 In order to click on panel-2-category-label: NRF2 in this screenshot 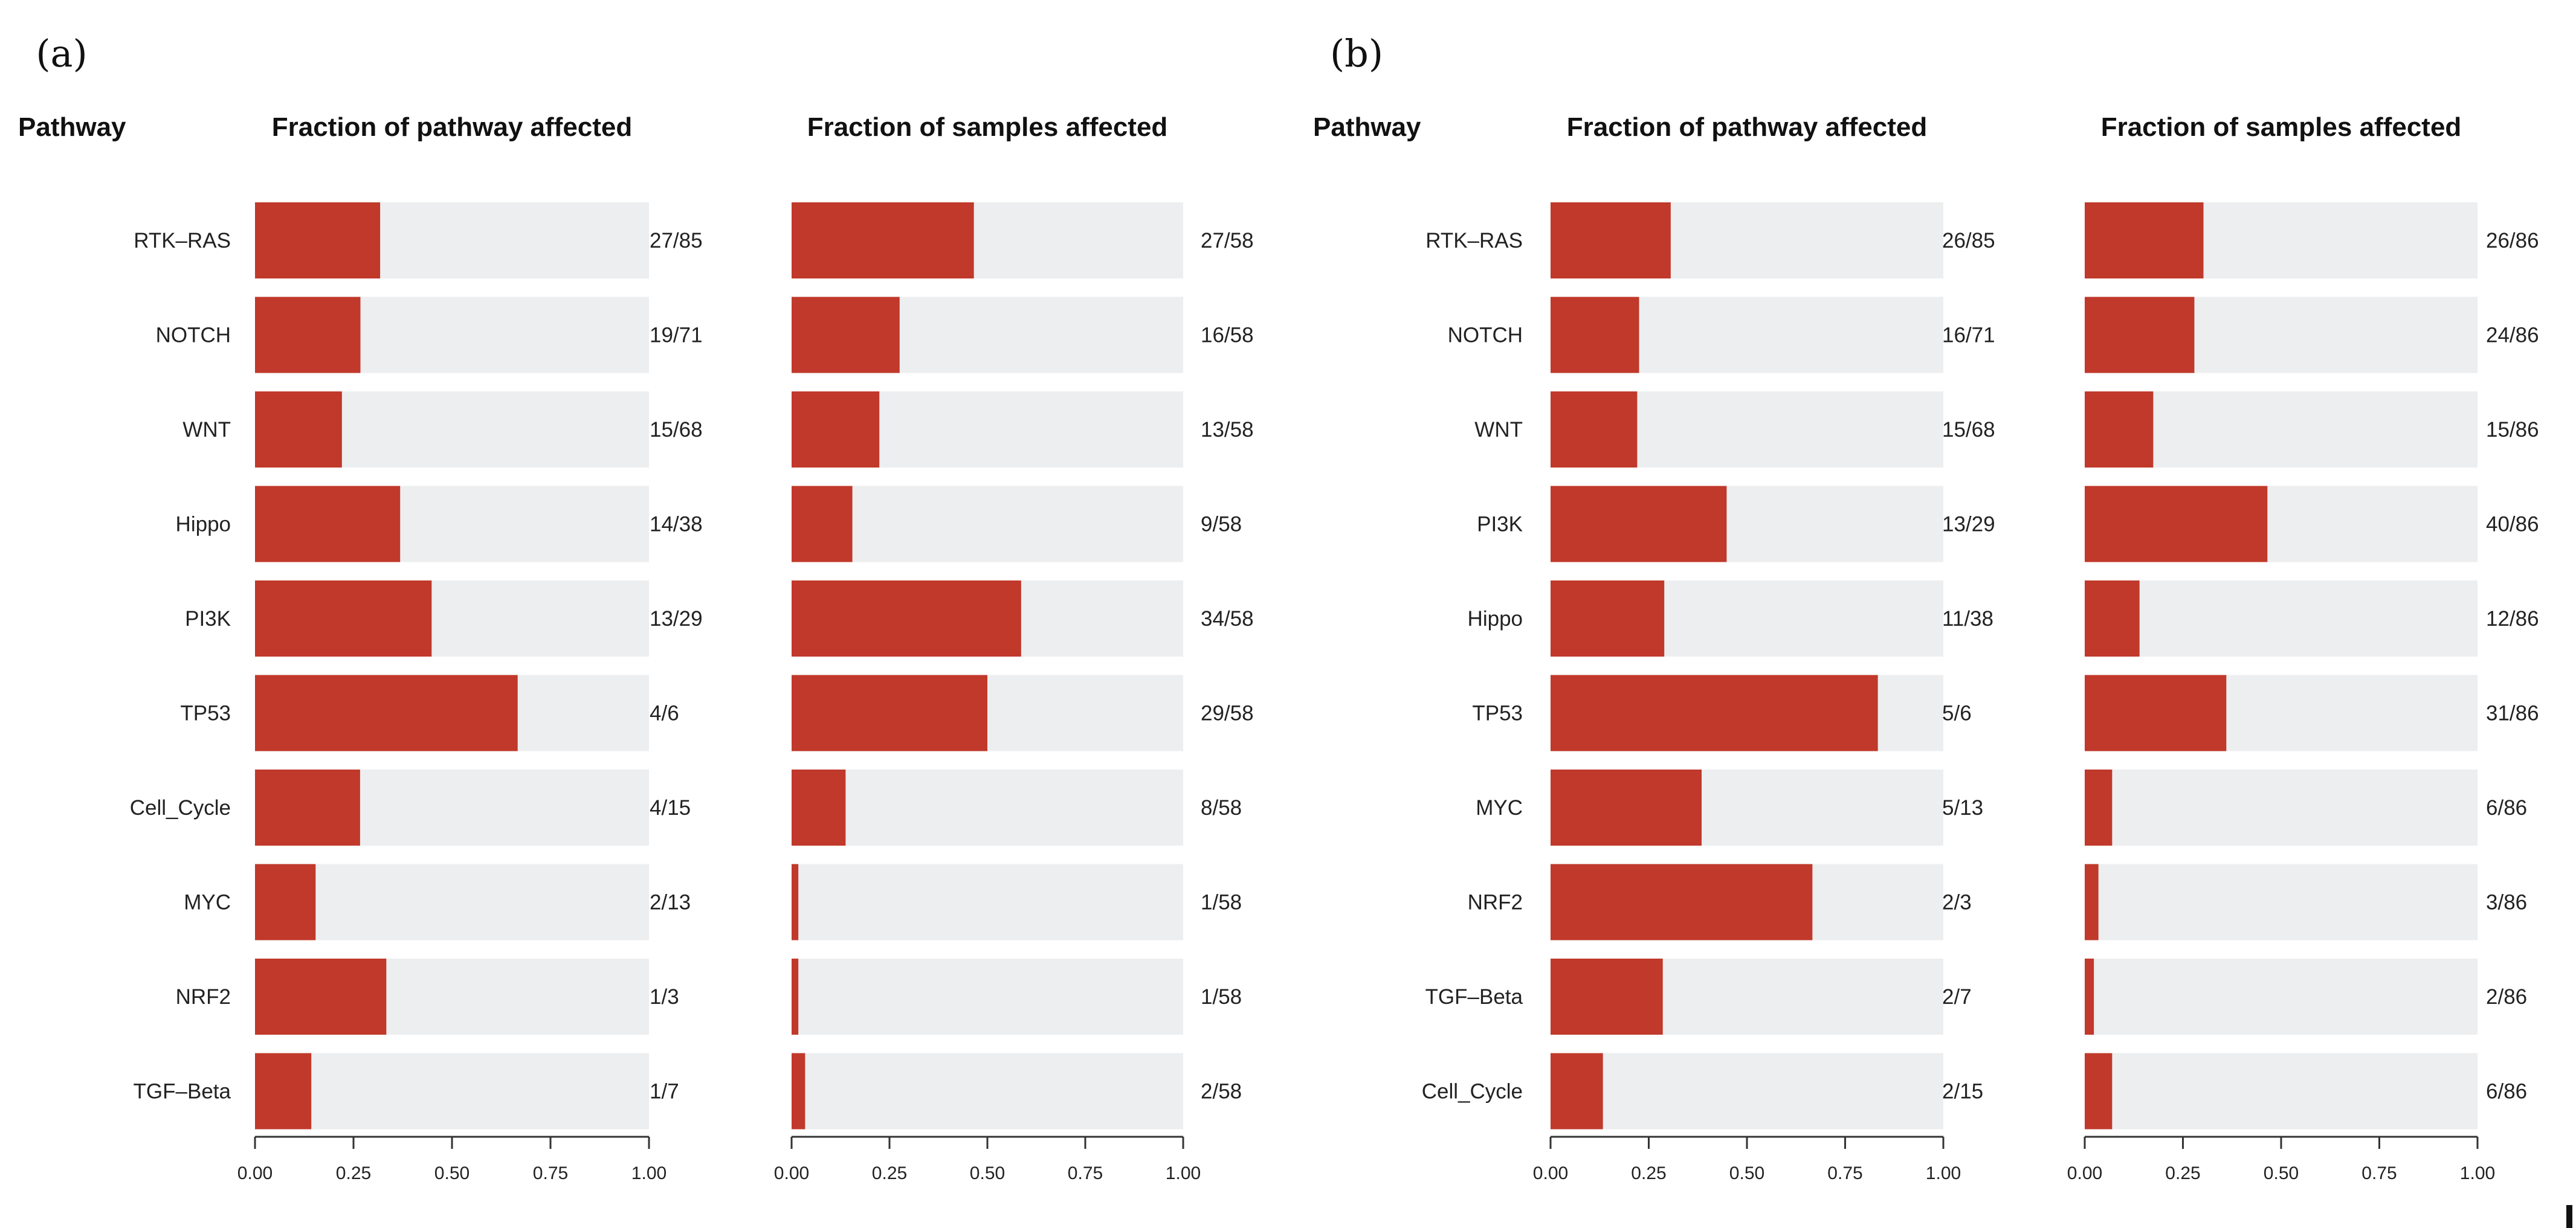, I will do `click(1496, 903)`.